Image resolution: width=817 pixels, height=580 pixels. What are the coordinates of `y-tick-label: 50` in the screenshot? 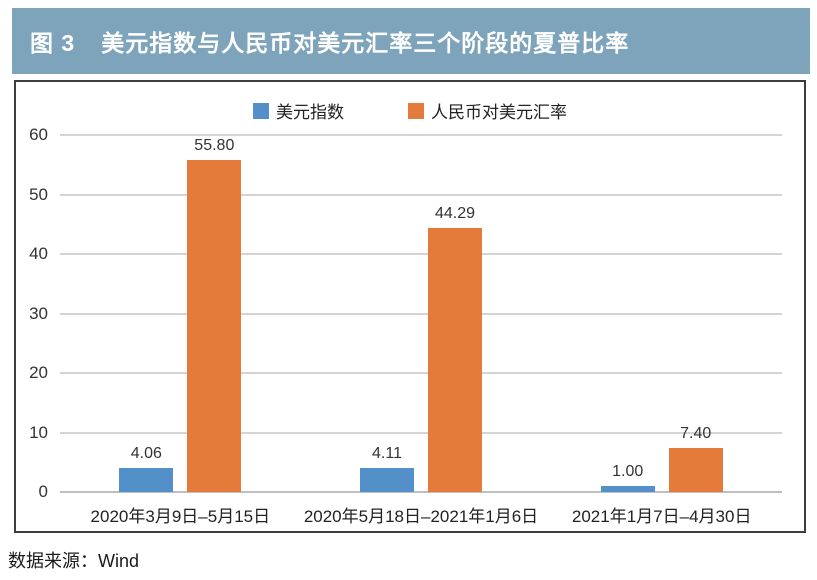 It's located at (38, 194).